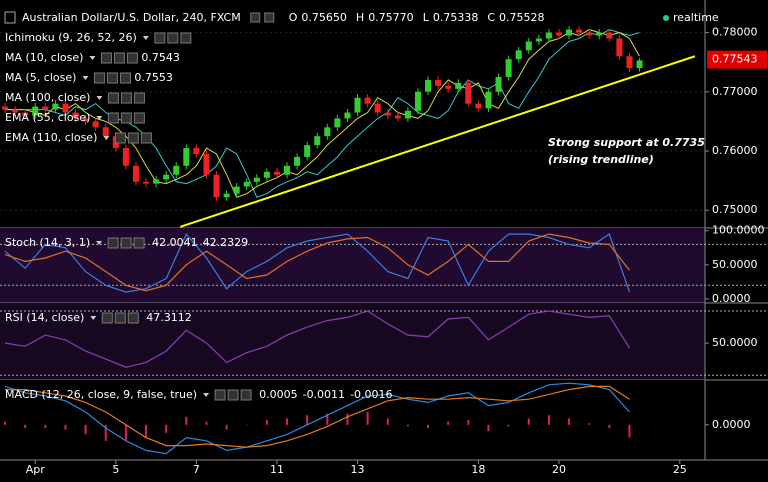  What do you see at coordinates (44, 57) in the screenshot?
I see `indicator-name: MA (10, close)` at bounding box center [44, 57].